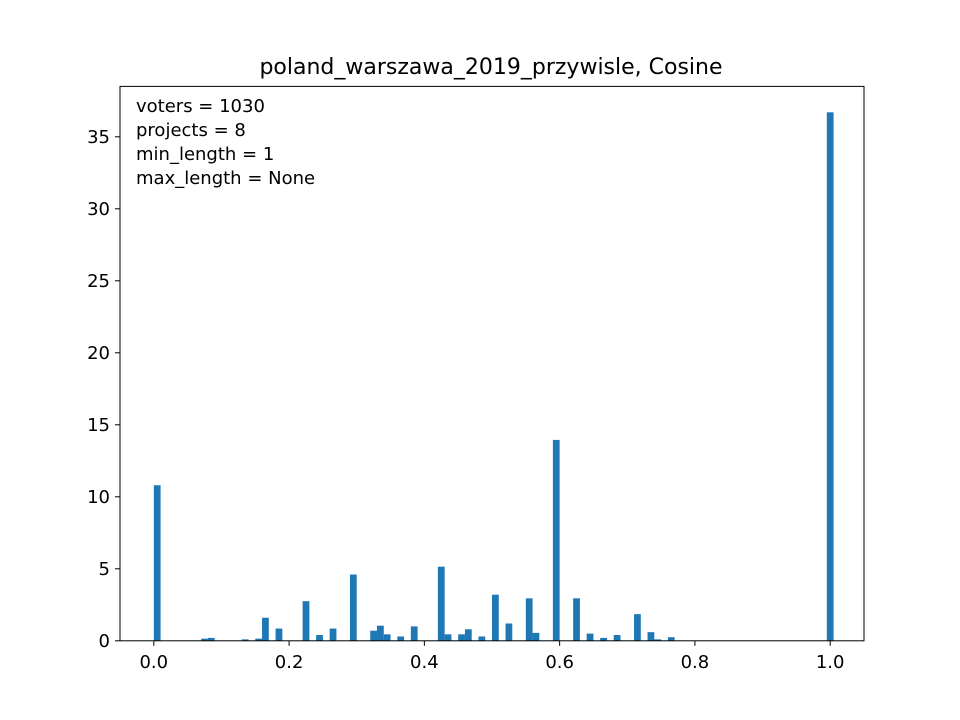 The image size is (960, 720). What do you see at coordinates (153, 662) in the screenshot?
I see `x-tick-label: 0.0` at bounding box center [153, 662].